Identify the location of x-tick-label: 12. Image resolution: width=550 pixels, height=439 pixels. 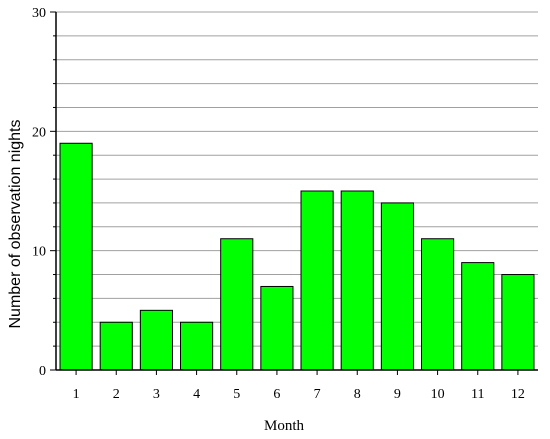
(518, 394).